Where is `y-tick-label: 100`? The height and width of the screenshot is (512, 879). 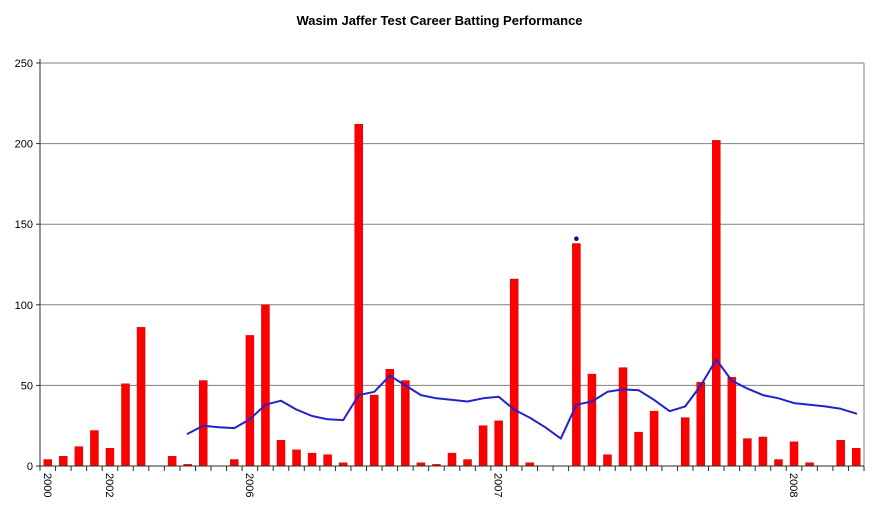 y-tick-label: 100 is located at coordinates (24, 306).